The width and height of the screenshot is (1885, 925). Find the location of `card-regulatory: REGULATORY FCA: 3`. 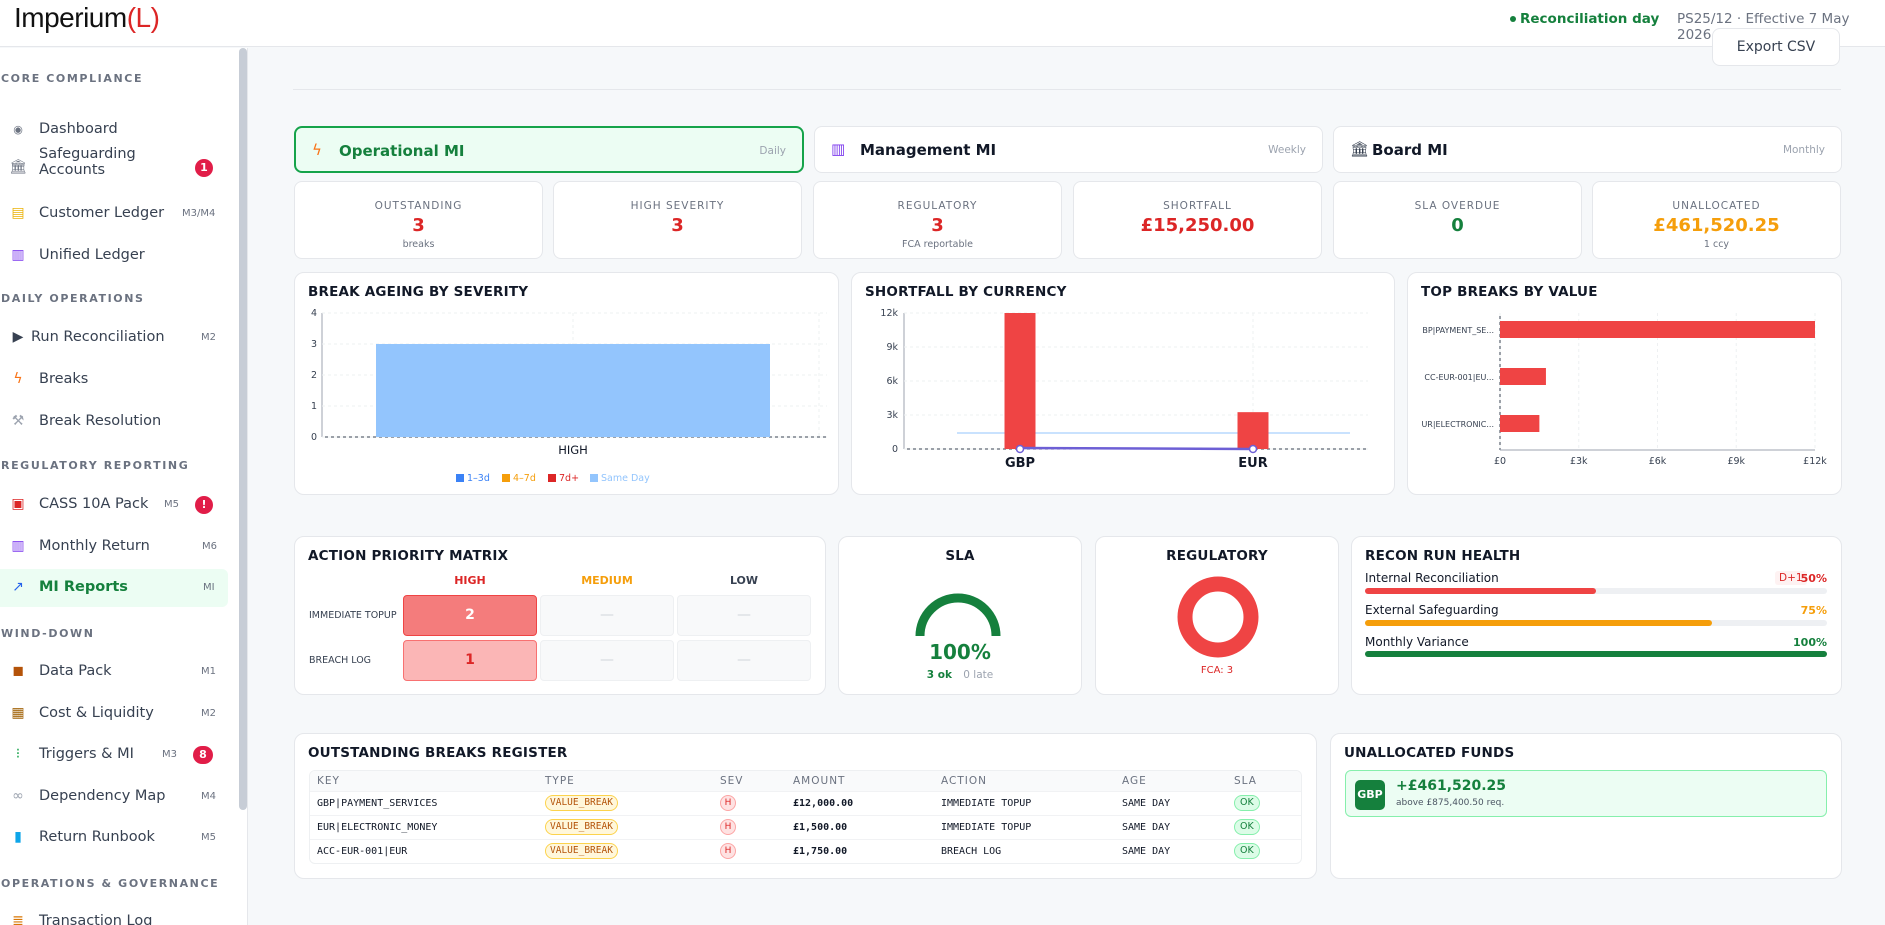

card-regulatory: REGULATORY FCA: 3 is located at coordinates (1217, 615).